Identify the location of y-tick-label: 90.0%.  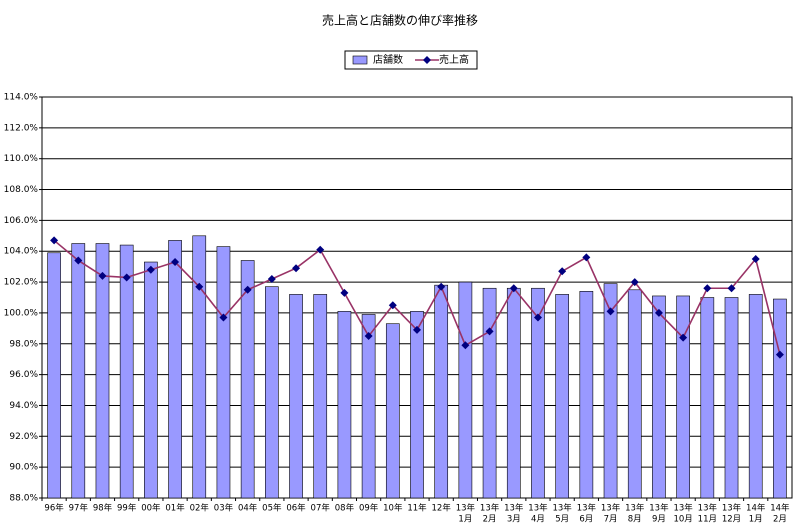
(23, 468).